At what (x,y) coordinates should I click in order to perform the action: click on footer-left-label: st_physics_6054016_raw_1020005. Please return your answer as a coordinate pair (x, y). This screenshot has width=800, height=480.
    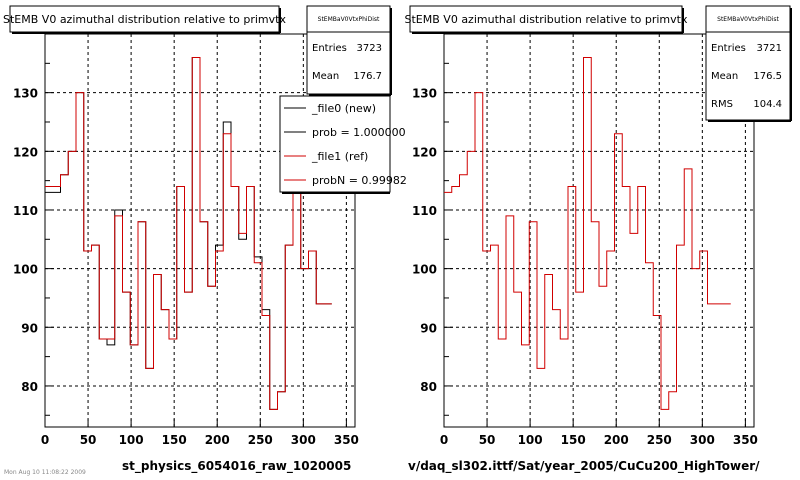
    Looking at the image, I should click on (236, 466).